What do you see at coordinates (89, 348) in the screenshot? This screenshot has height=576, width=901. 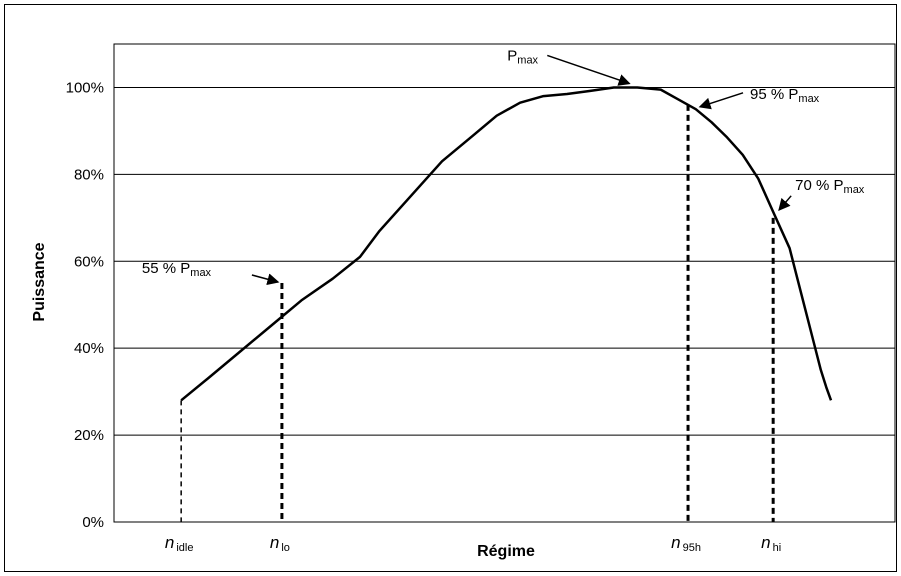 I see `y-tick-label: 40%` at bounding box center [89, 348].